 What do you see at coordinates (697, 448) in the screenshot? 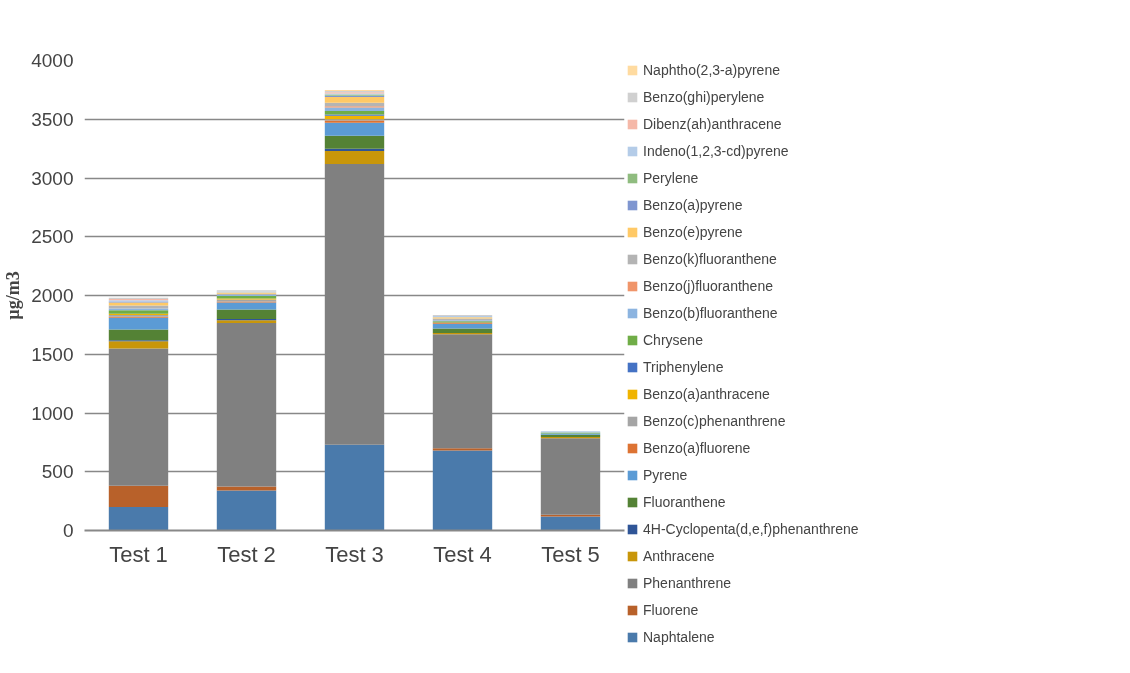
I see `legend-label: Benzo(a)fluorene` at bounding box center [697, 448].